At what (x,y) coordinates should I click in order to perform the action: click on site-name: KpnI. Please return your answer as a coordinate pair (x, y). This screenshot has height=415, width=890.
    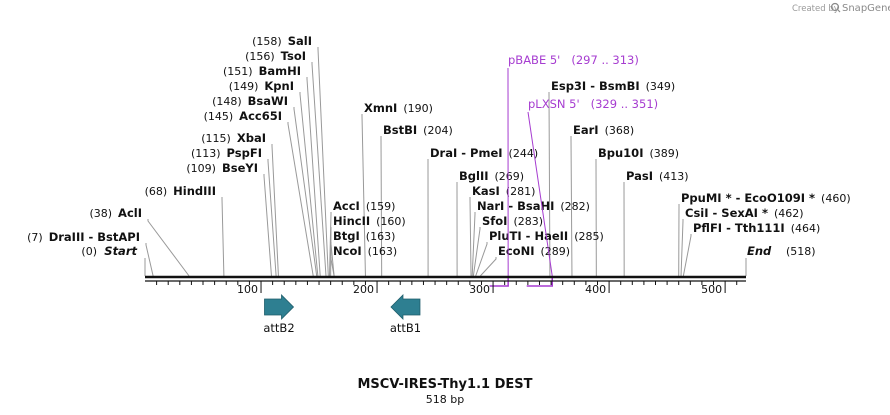
    Looking at the image, I should click on (279, 86).